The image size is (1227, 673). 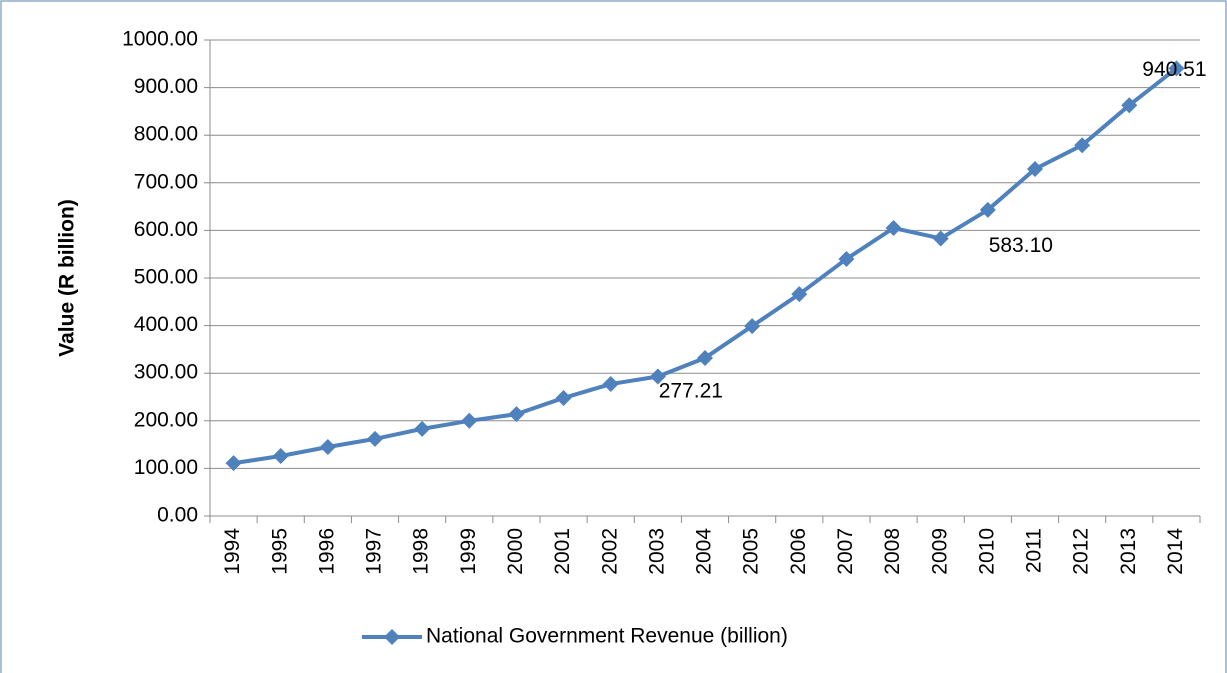 I want to click on data-label: 277.21, so click(x=691, y=391).